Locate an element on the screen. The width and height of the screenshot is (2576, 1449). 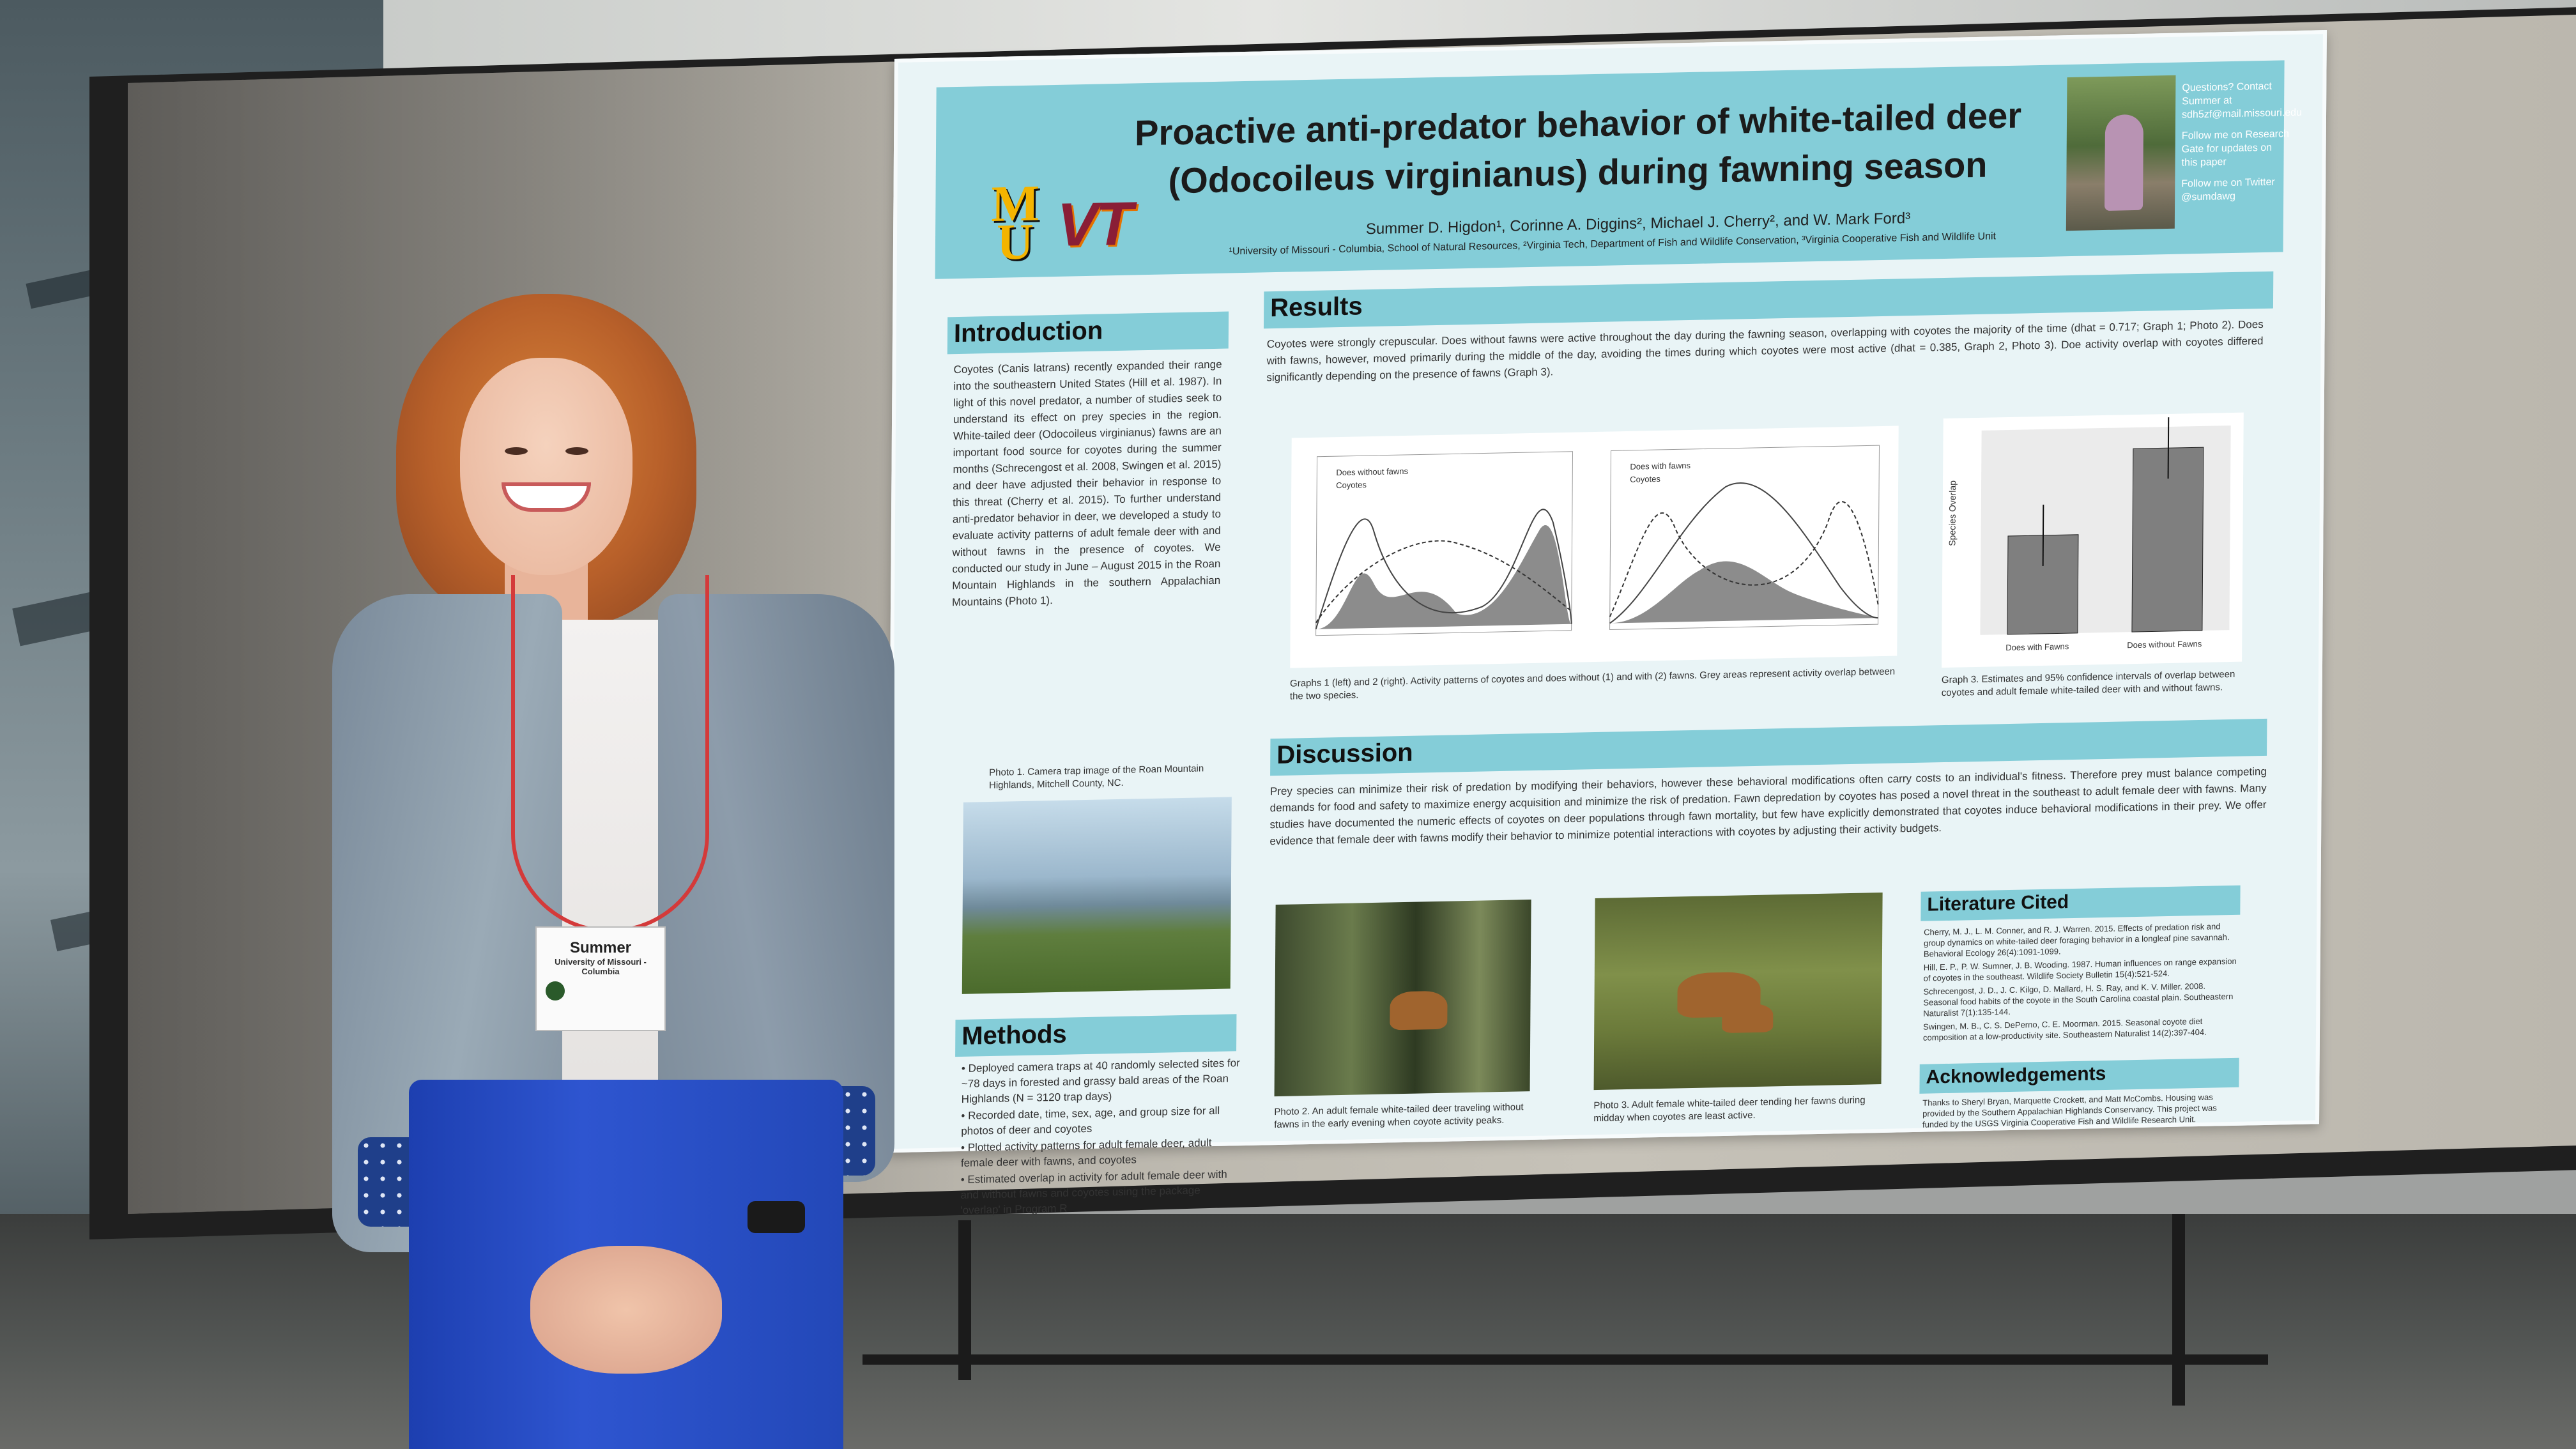
badge-seal-icon is located at coordinates (555, 990).